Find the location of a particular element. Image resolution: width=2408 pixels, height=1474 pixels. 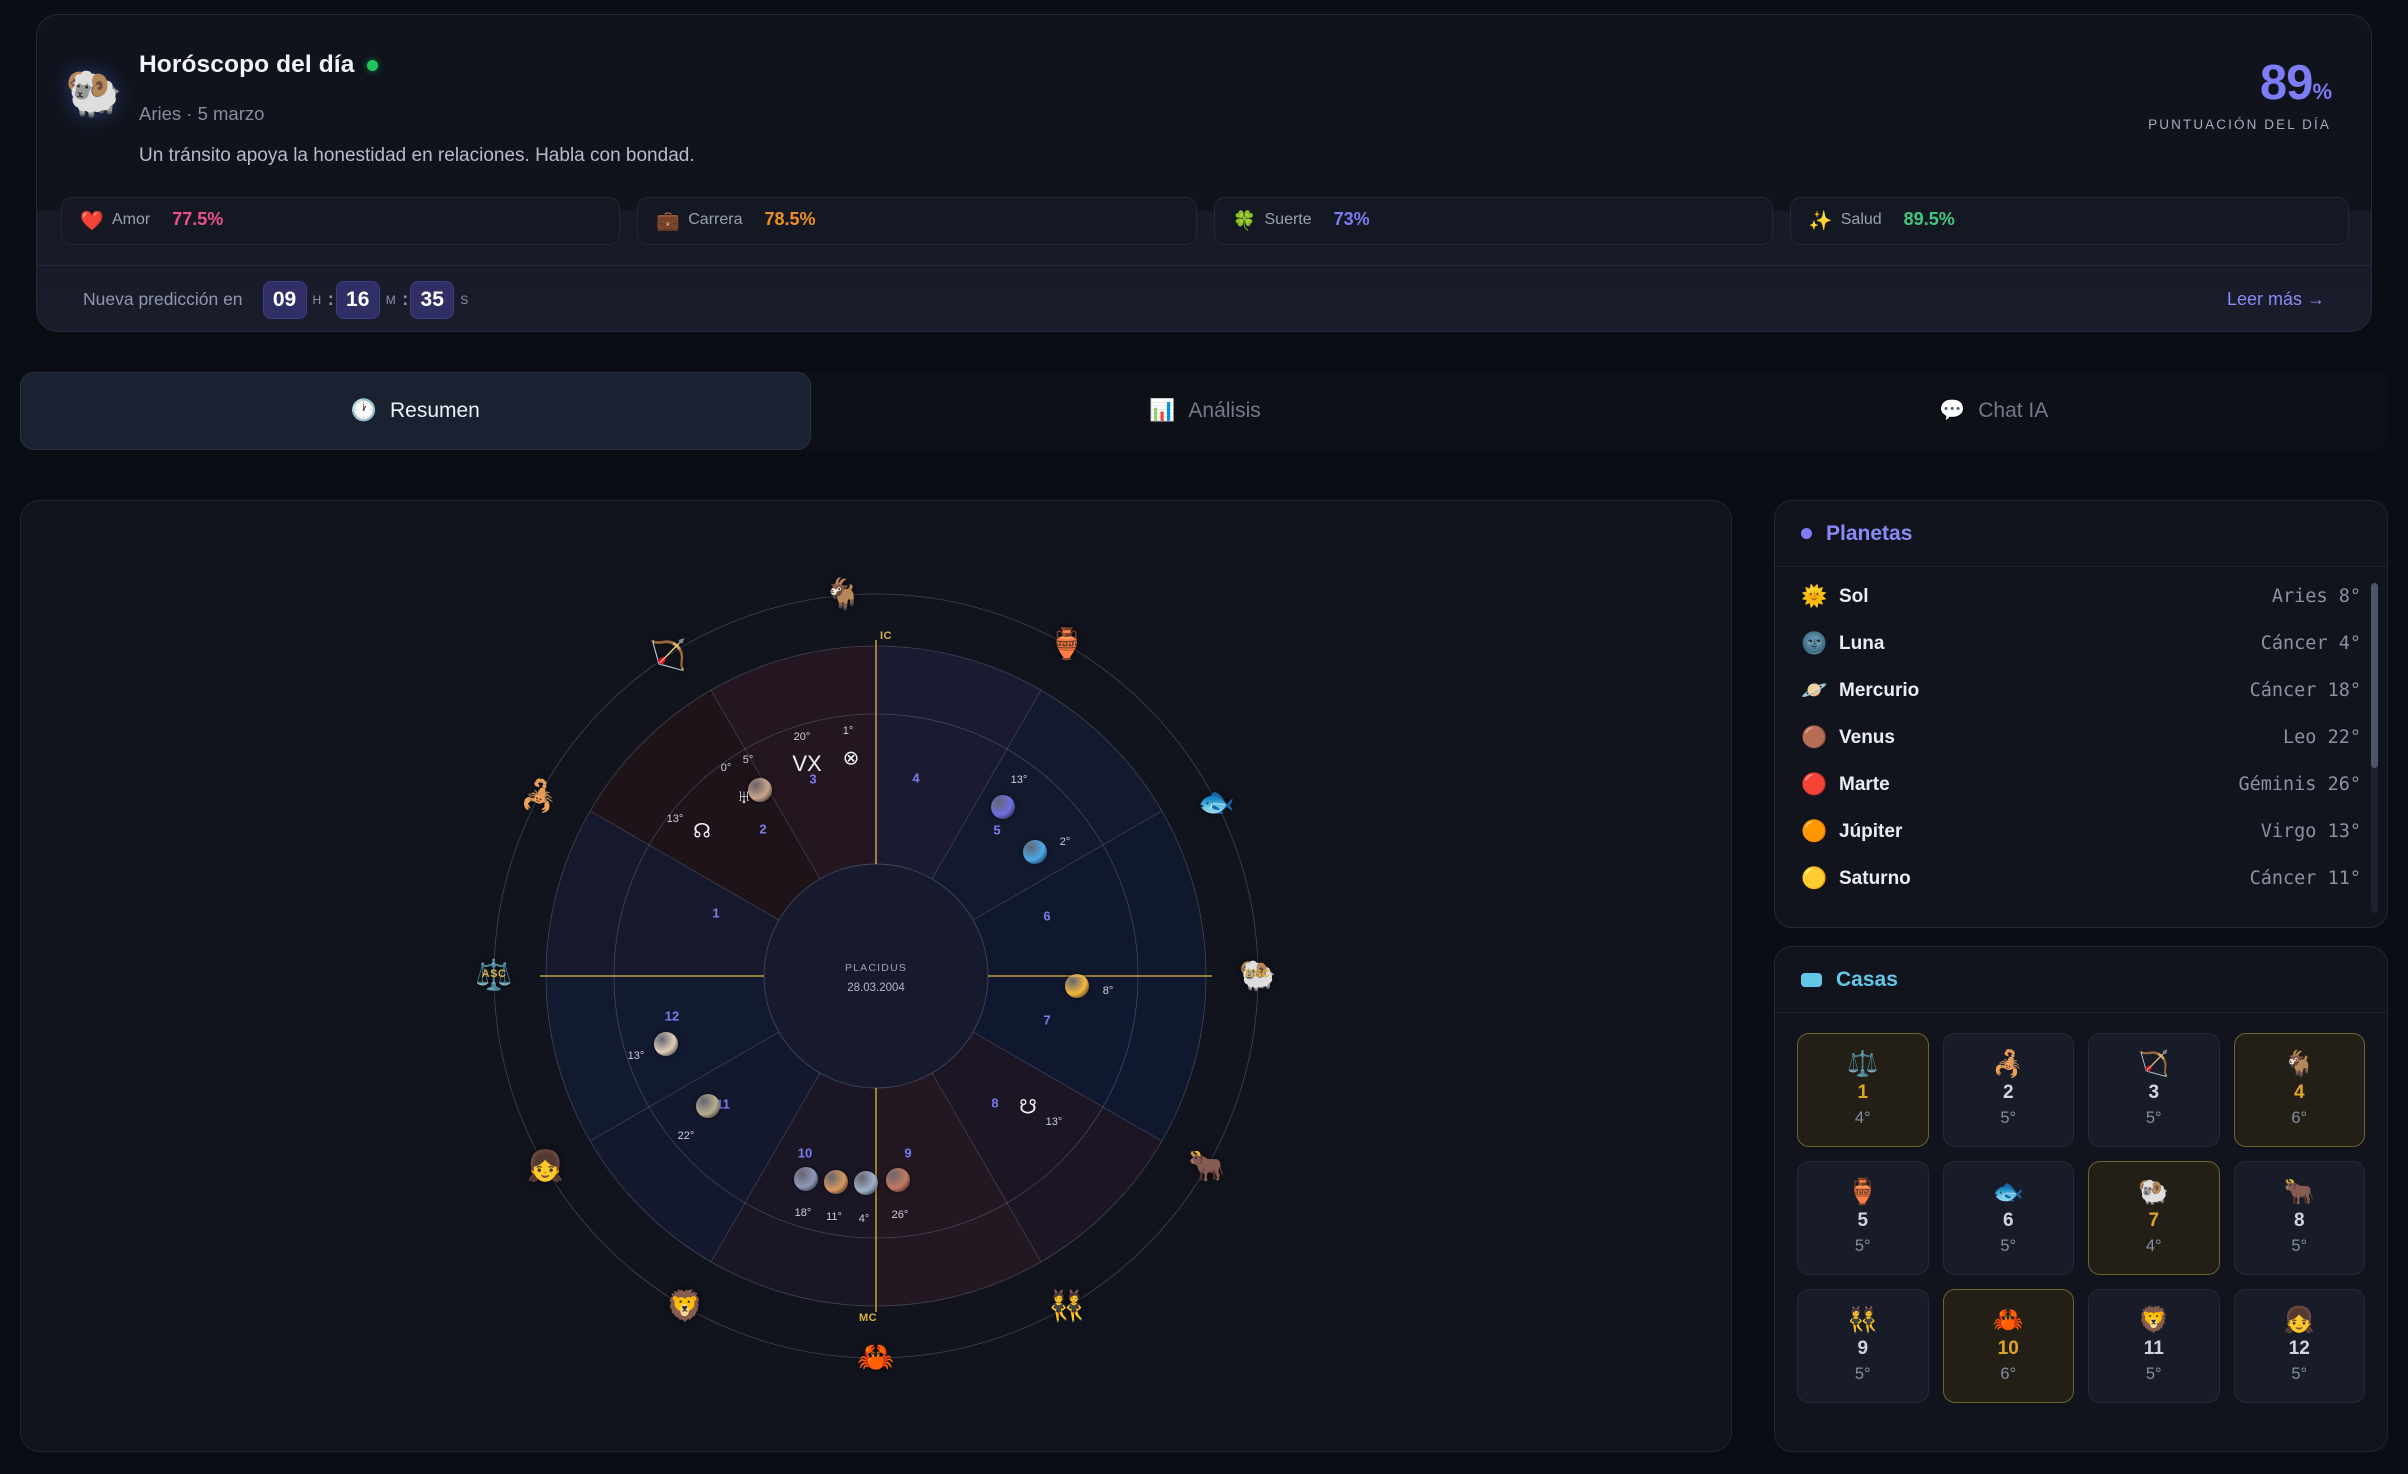

stat-label: Salud is located at coordinates (1861, 219).